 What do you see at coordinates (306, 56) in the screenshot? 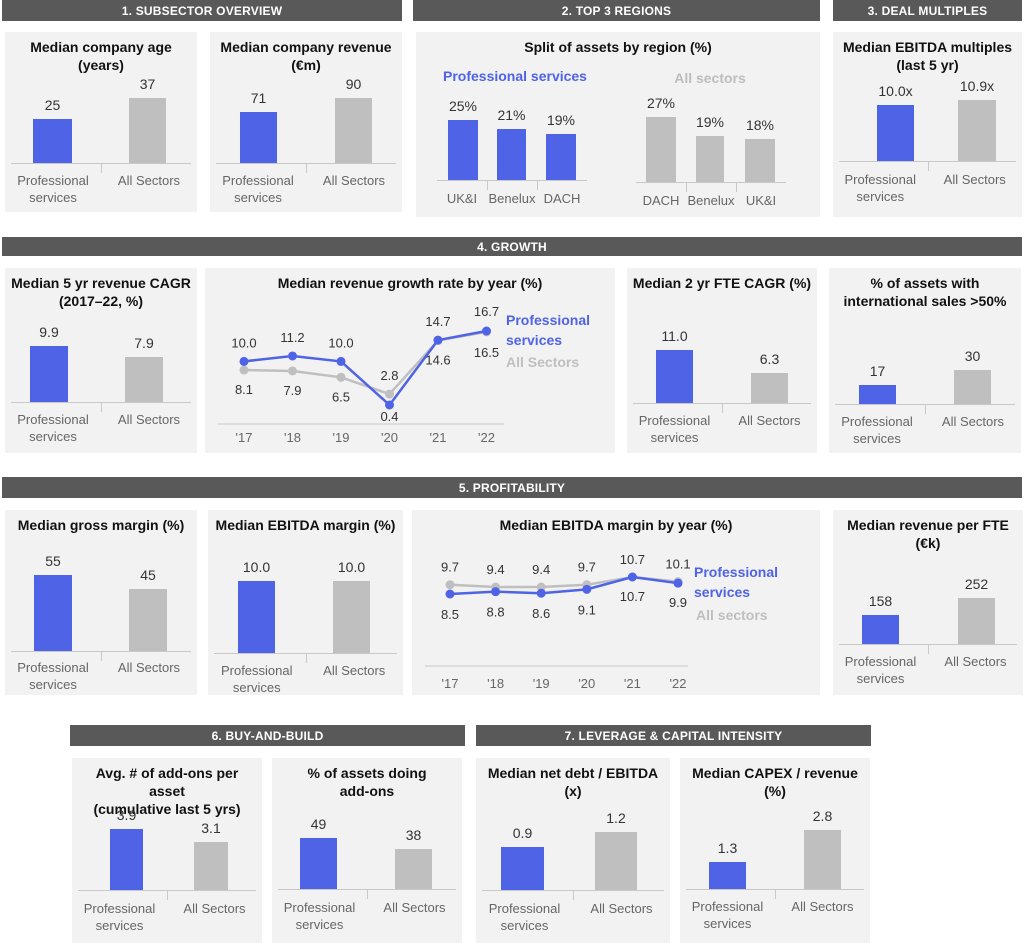
I see `chart-title: Median company revenue (€m)` at bounding box center [306, 56].